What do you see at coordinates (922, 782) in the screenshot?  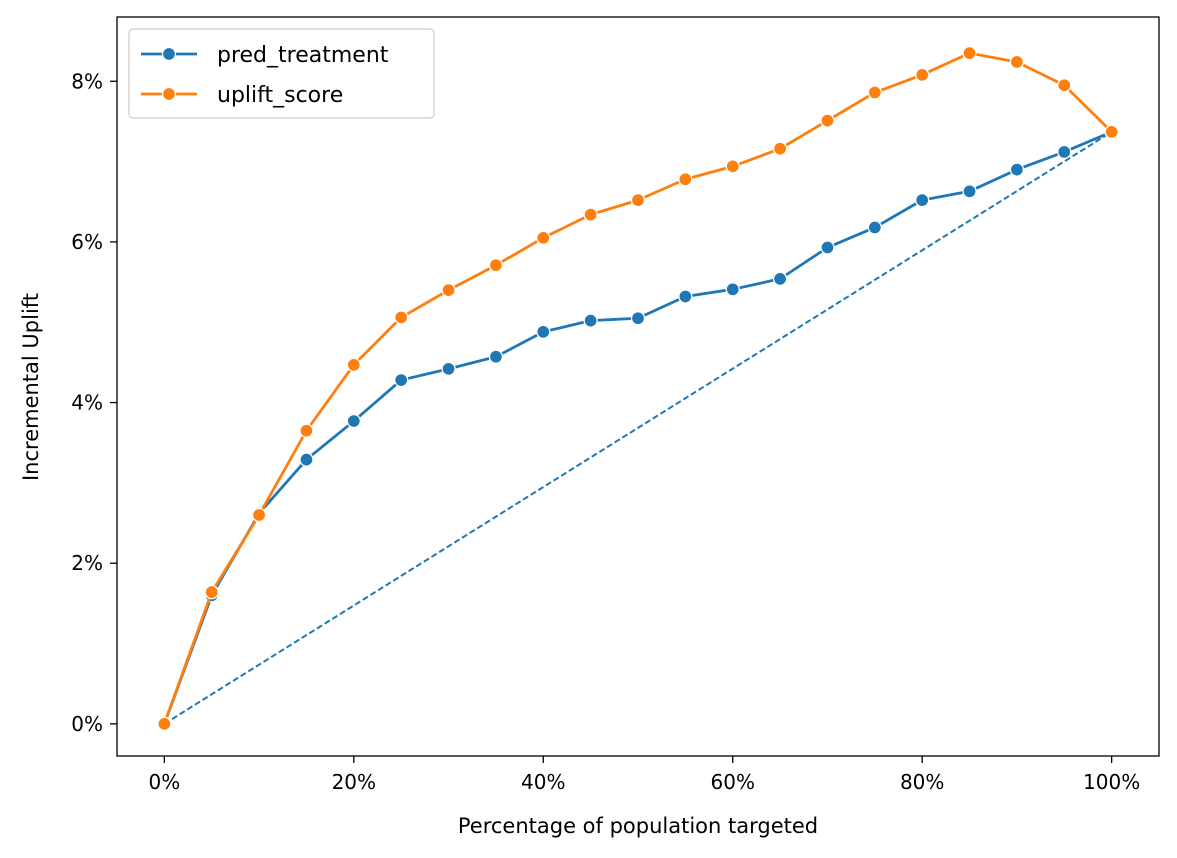 I see `x-tick-label: 80%` at bounding box center [922, 782].